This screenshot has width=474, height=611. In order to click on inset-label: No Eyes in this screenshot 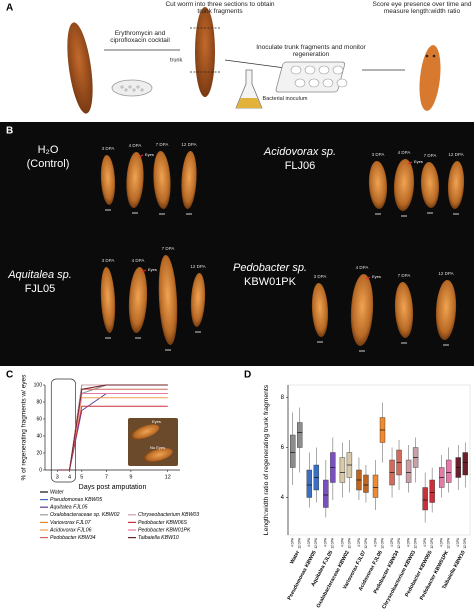, I will do `click(157, 447)`.